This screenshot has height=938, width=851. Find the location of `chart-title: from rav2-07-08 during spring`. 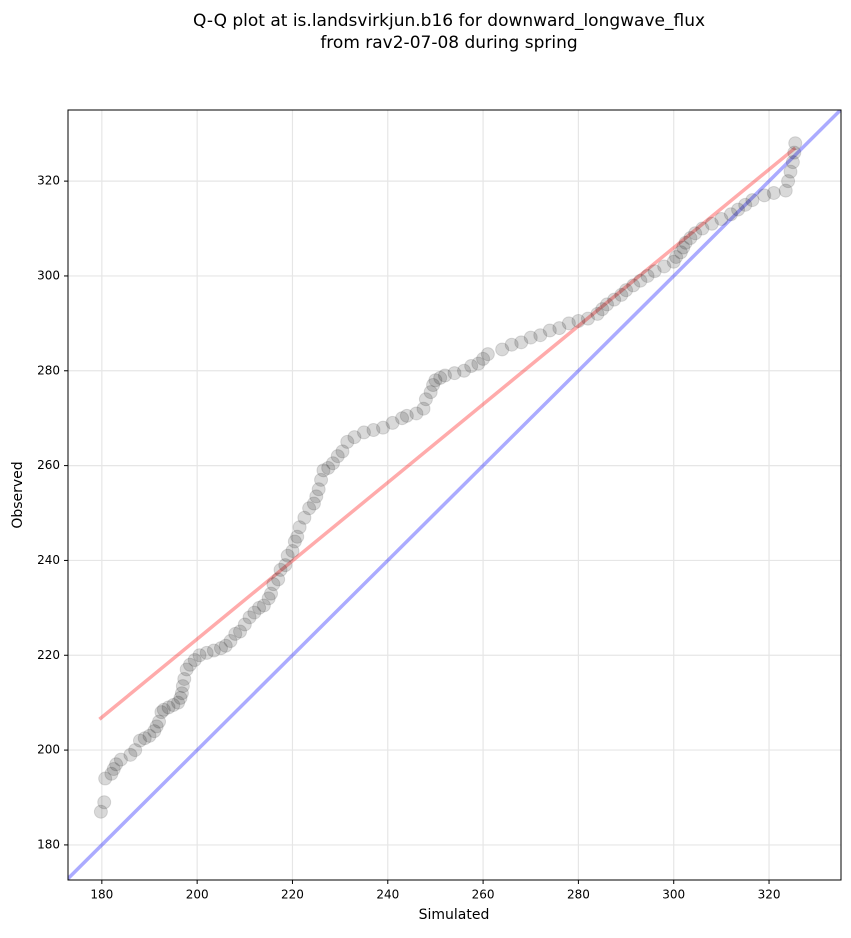

chart-title: from rav2-07-08 during spring is located at coordinates (448, 43).